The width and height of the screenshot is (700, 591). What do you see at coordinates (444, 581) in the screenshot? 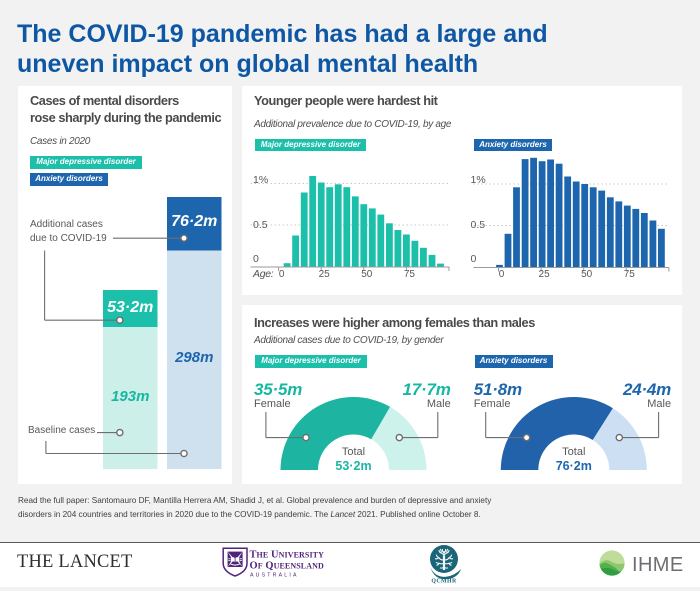
I see `svg-text: QCMHR` at bounding box center [444, 581].